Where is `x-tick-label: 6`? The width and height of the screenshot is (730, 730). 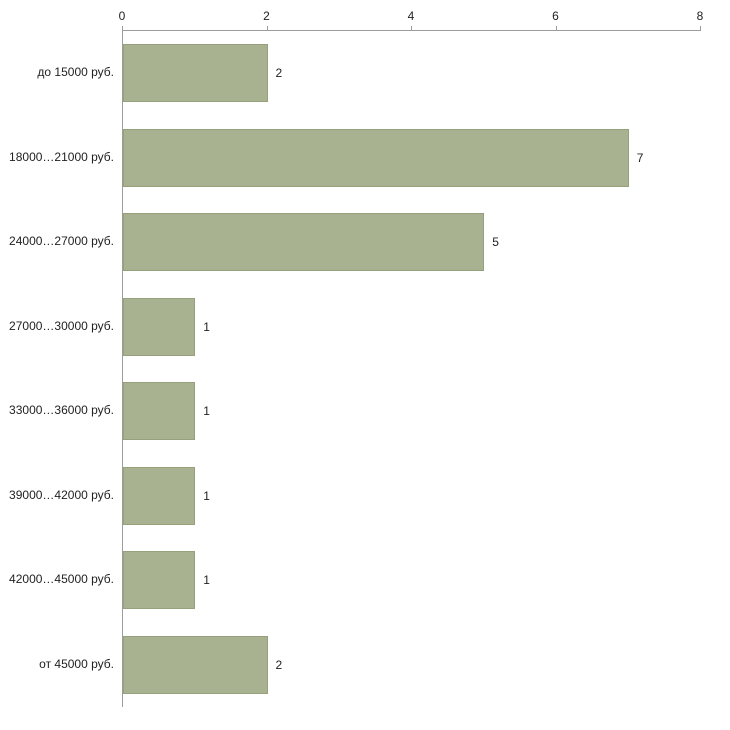 x-tick-label: 6 is located at coordinates (555, 16).